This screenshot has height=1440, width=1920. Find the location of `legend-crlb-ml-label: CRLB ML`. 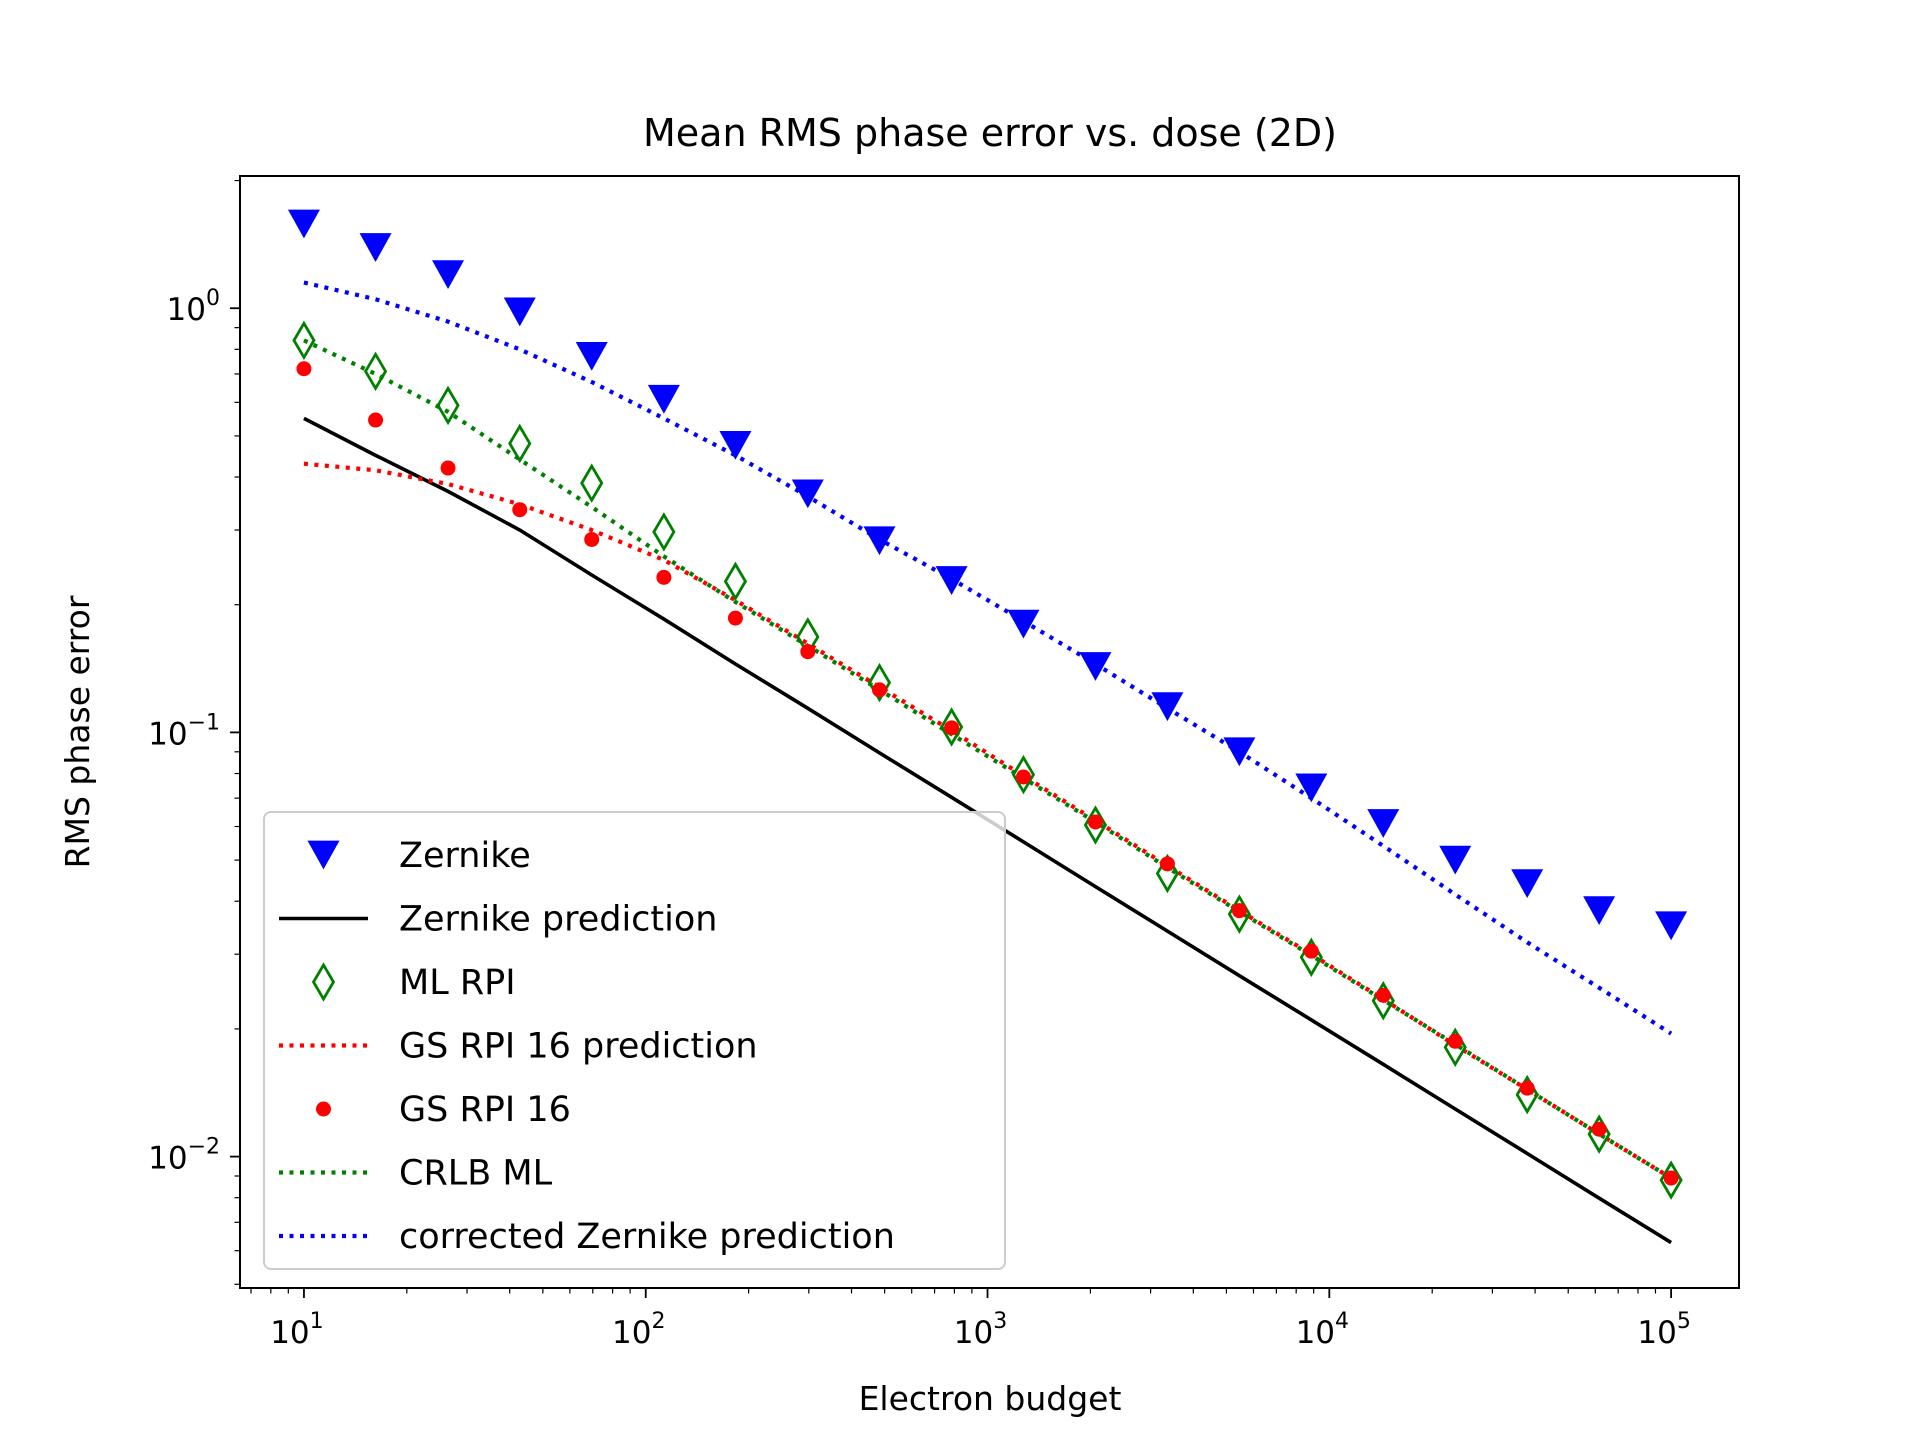

legend-crlb-ml-label: CRLB ML is located at coordinates (476, 1174).